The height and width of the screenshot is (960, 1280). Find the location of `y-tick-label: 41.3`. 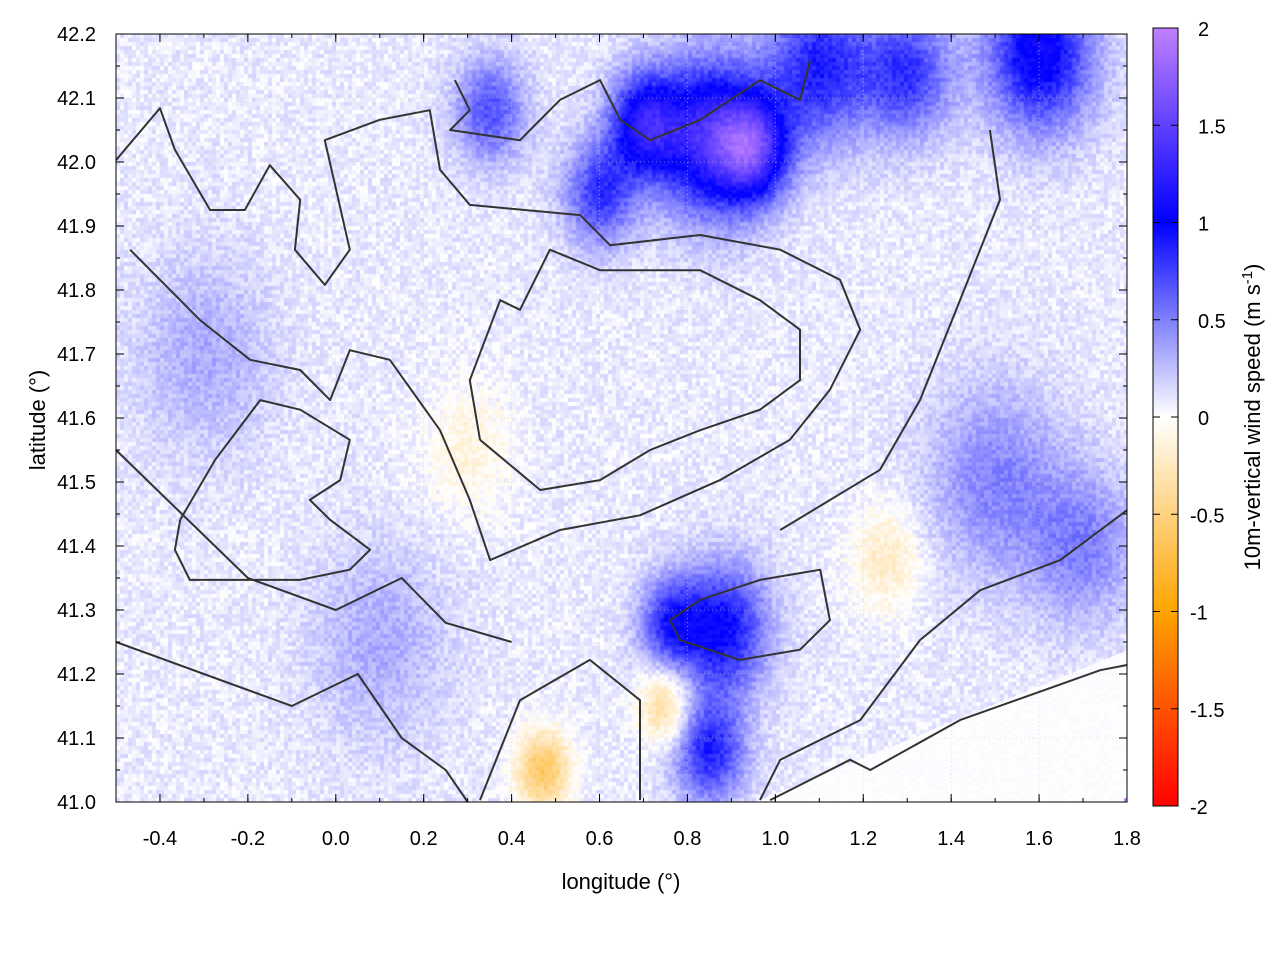

y-tick-label: 41.3 is located at coordinates (76, 611).